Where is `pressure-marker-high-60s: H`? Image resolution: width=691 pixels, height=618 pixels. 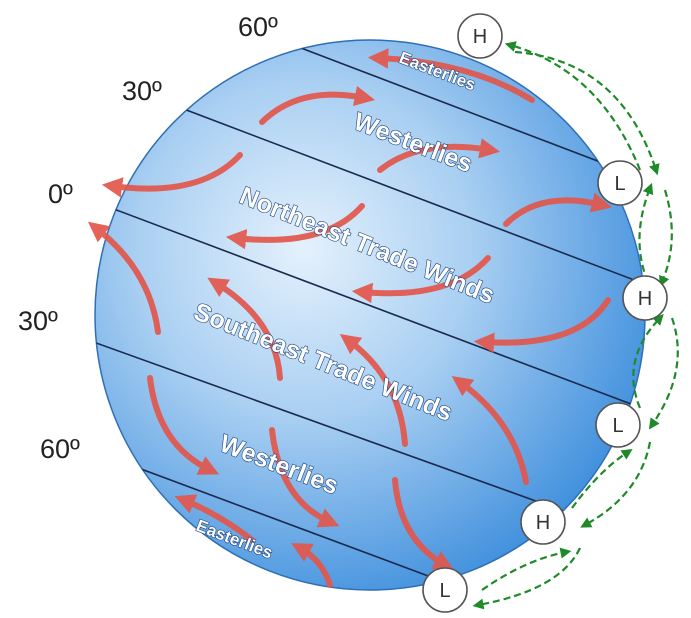
pressure-marker-high-60s: H is located at coordinates (543, 522).